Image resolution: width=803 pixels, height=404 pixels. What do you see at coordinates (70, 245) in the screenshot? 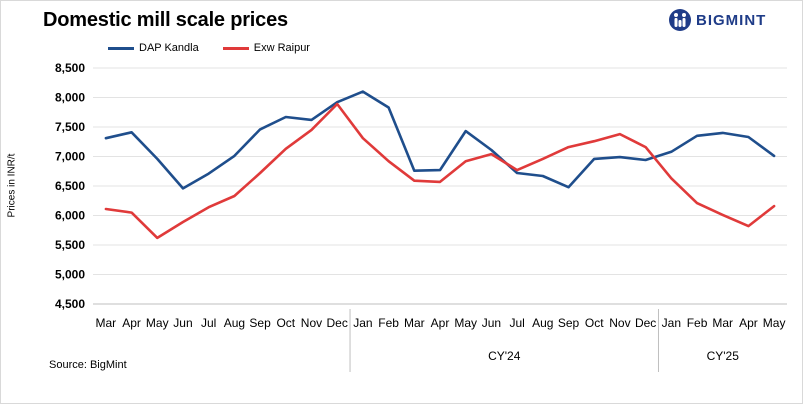
I see `y-tick-label: 5,500` at bounding box center [70, 245].